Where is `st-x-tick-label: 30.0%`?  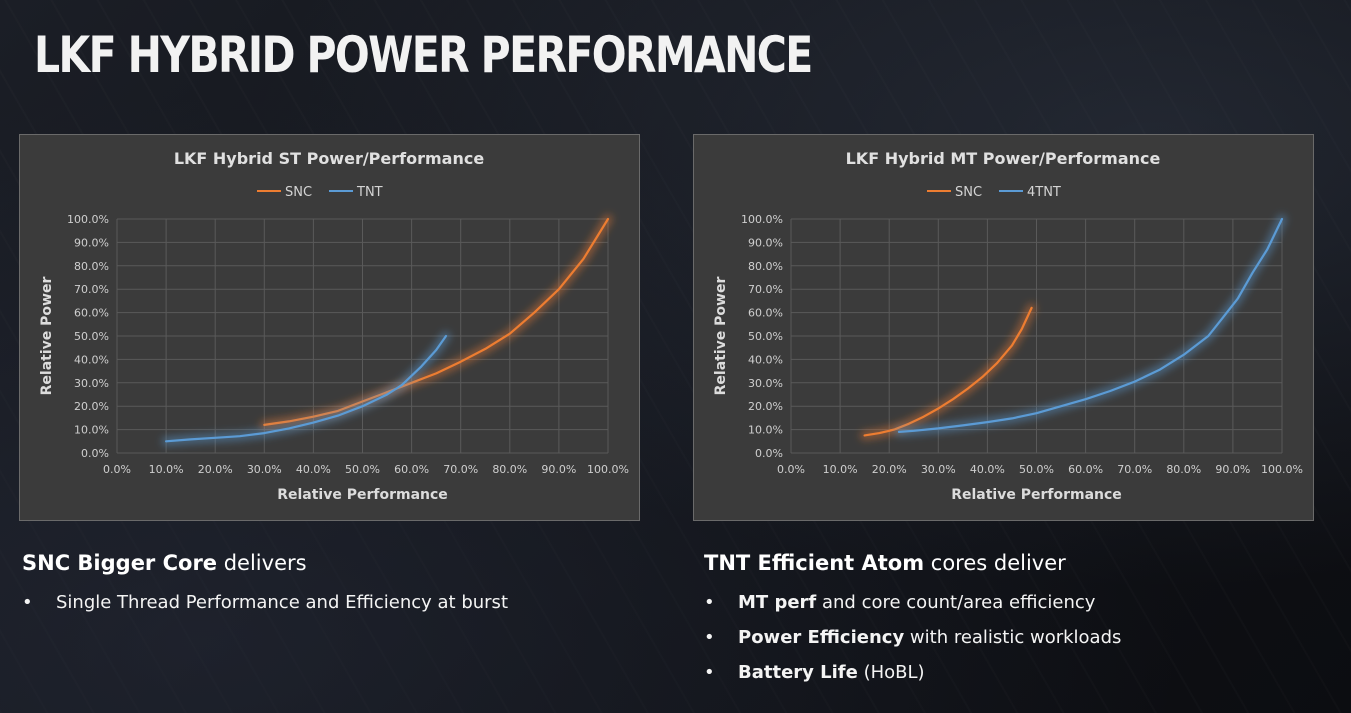
st-x-tick-label: 30.0% is located at coordinates (264, 469).